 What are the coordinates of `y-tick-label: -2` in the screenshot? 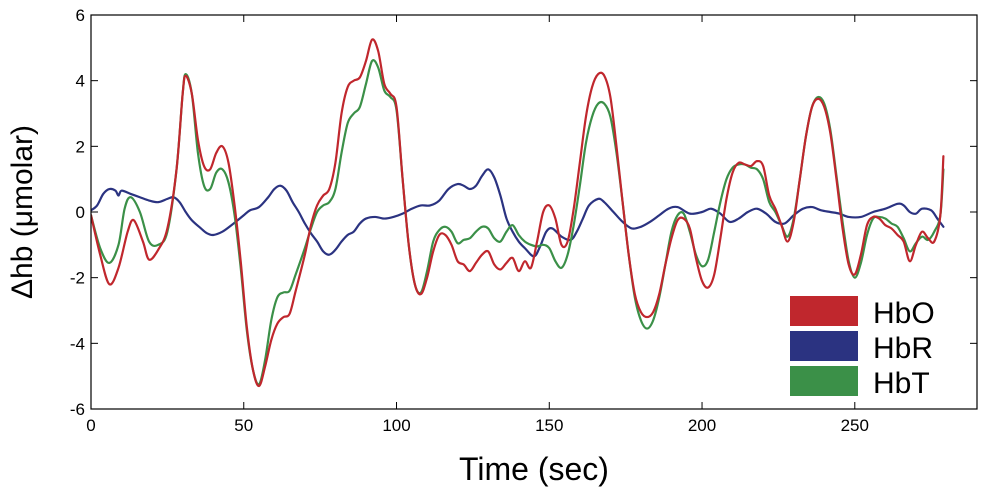 It's located at (77, 278).